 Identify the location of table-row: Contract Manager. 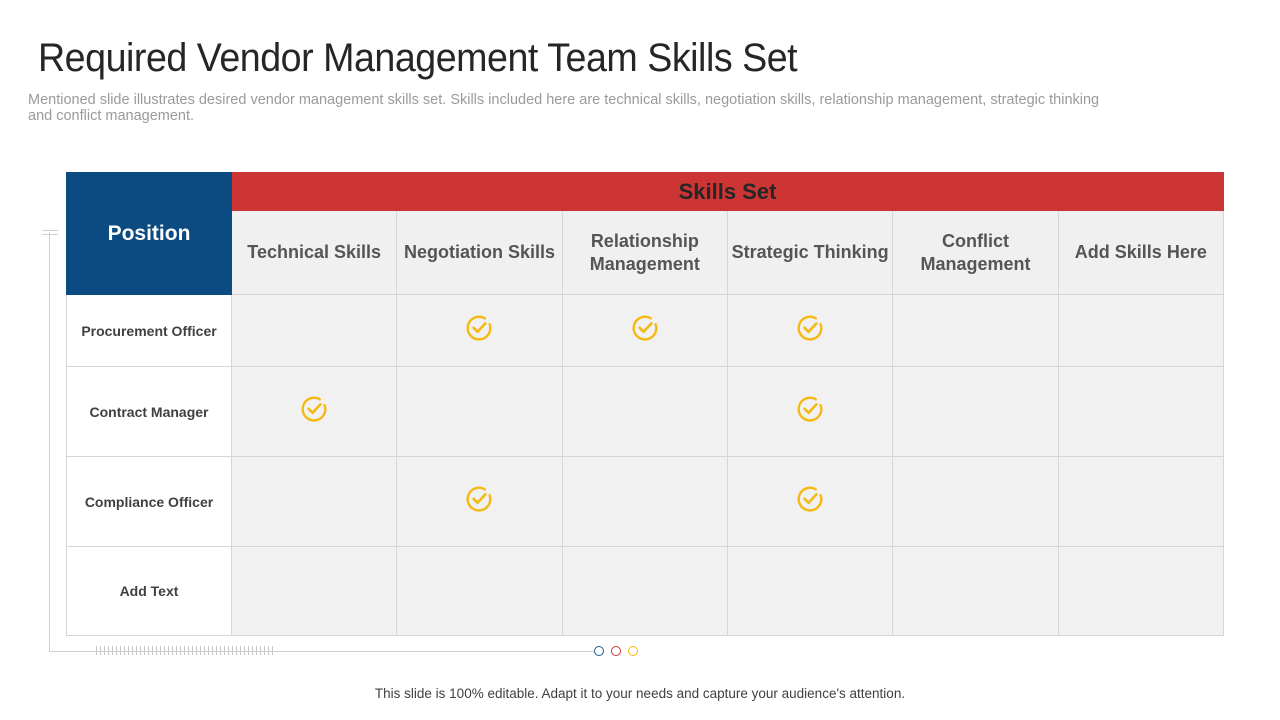
(645, 411).